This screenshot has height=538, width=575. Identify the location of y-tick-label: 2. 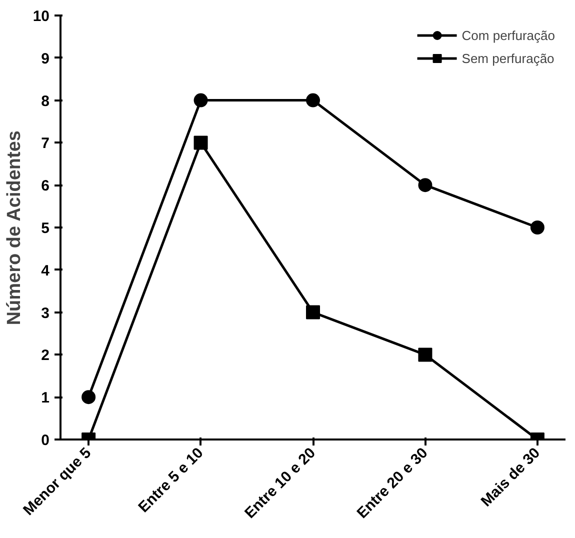
(45, 355).